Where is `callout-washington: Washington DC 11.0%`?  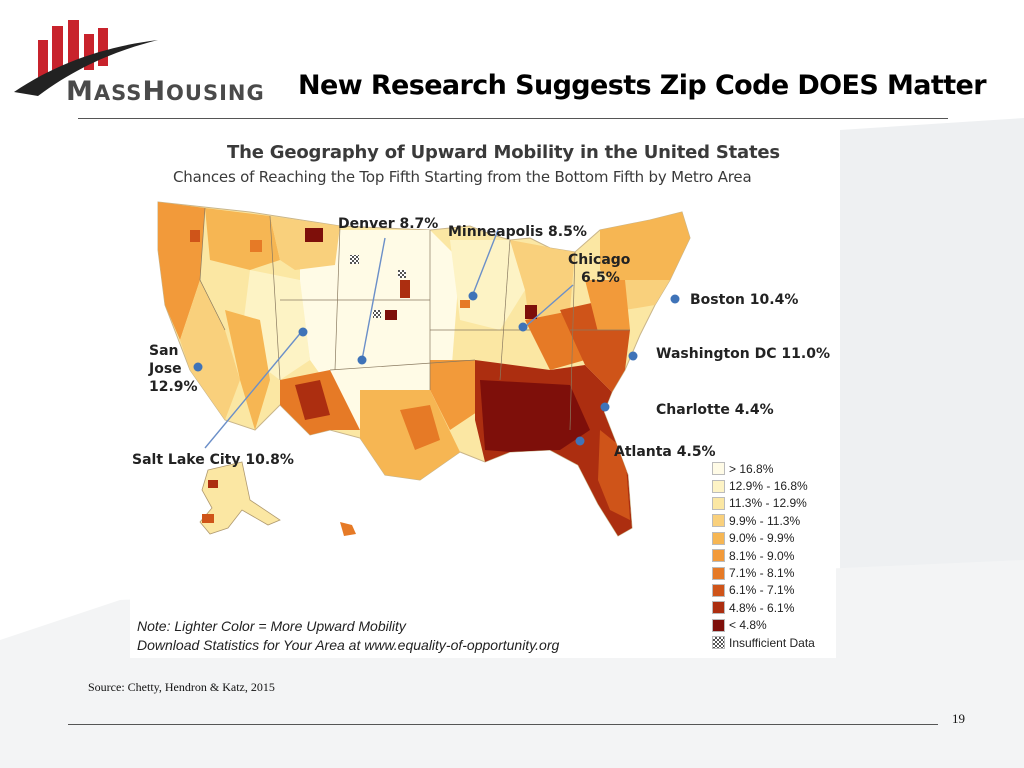 callout-washington: Washington DC 11.0% is located at coordinates (743, 354).